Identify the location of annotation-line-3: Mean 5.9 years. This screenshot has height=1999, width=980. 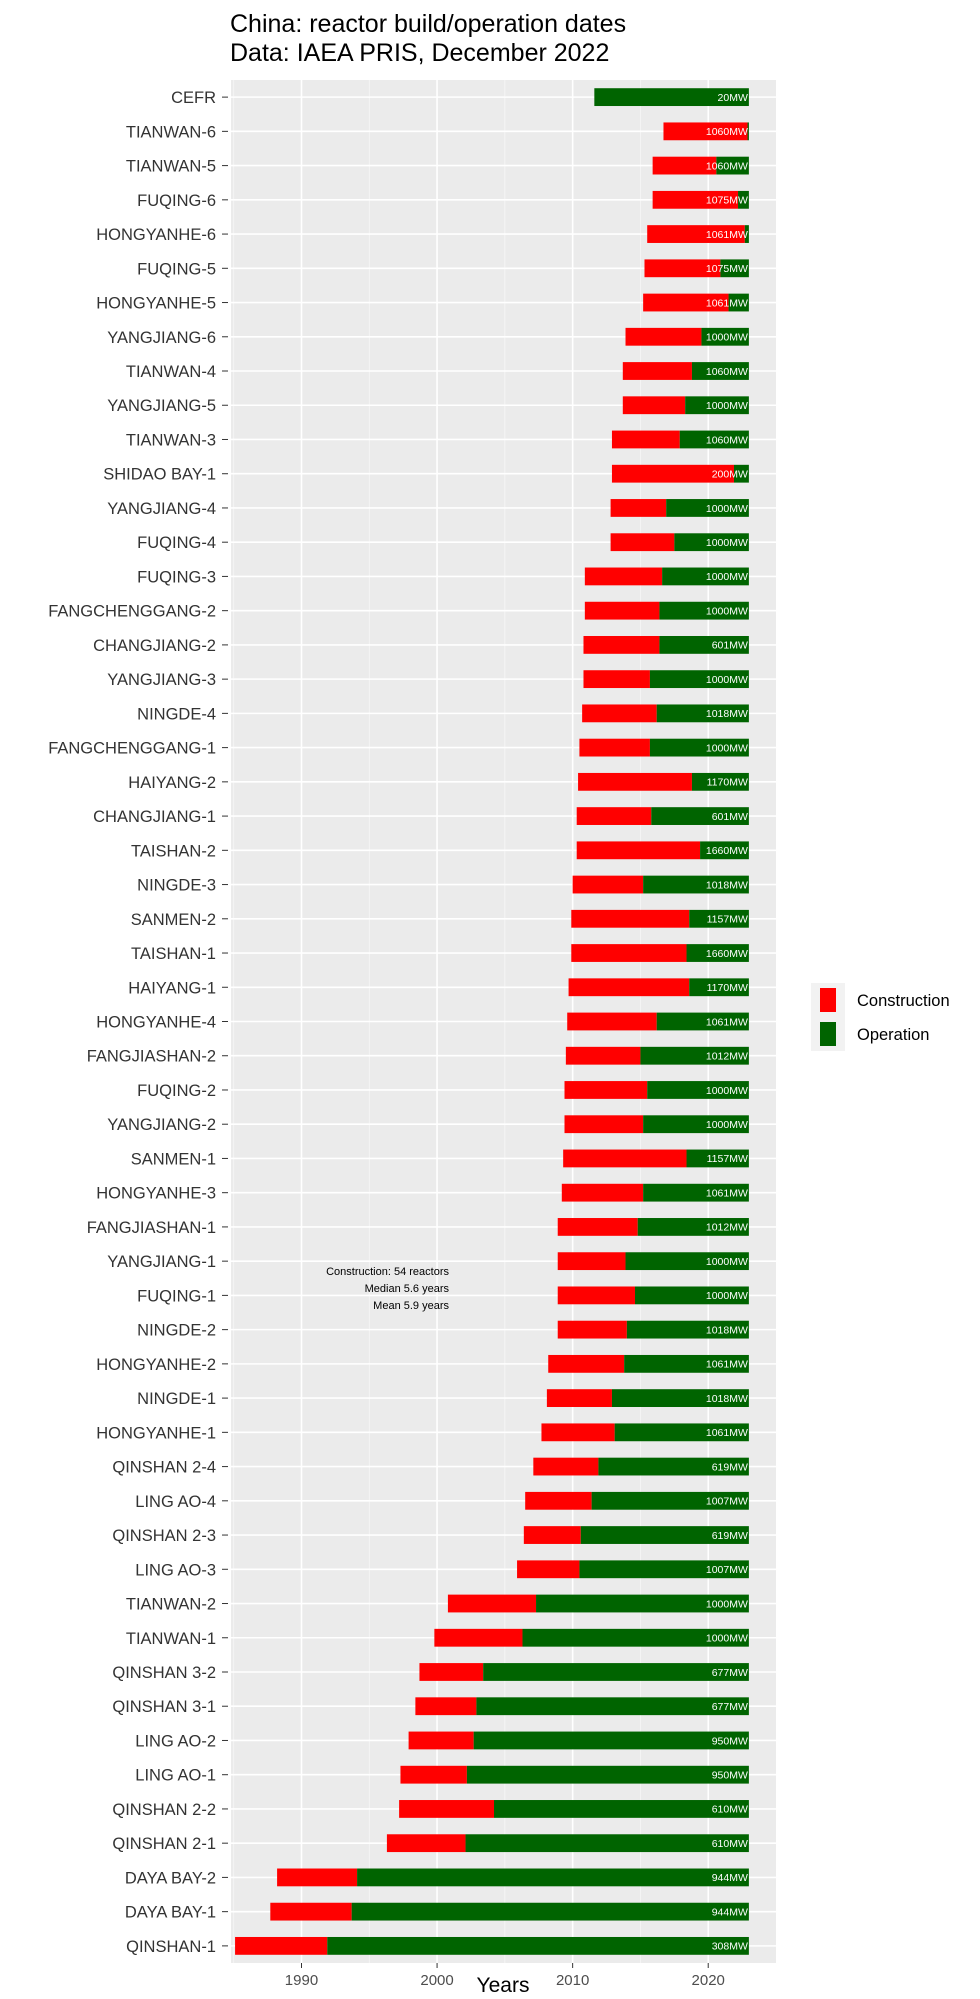
(411, 1306).